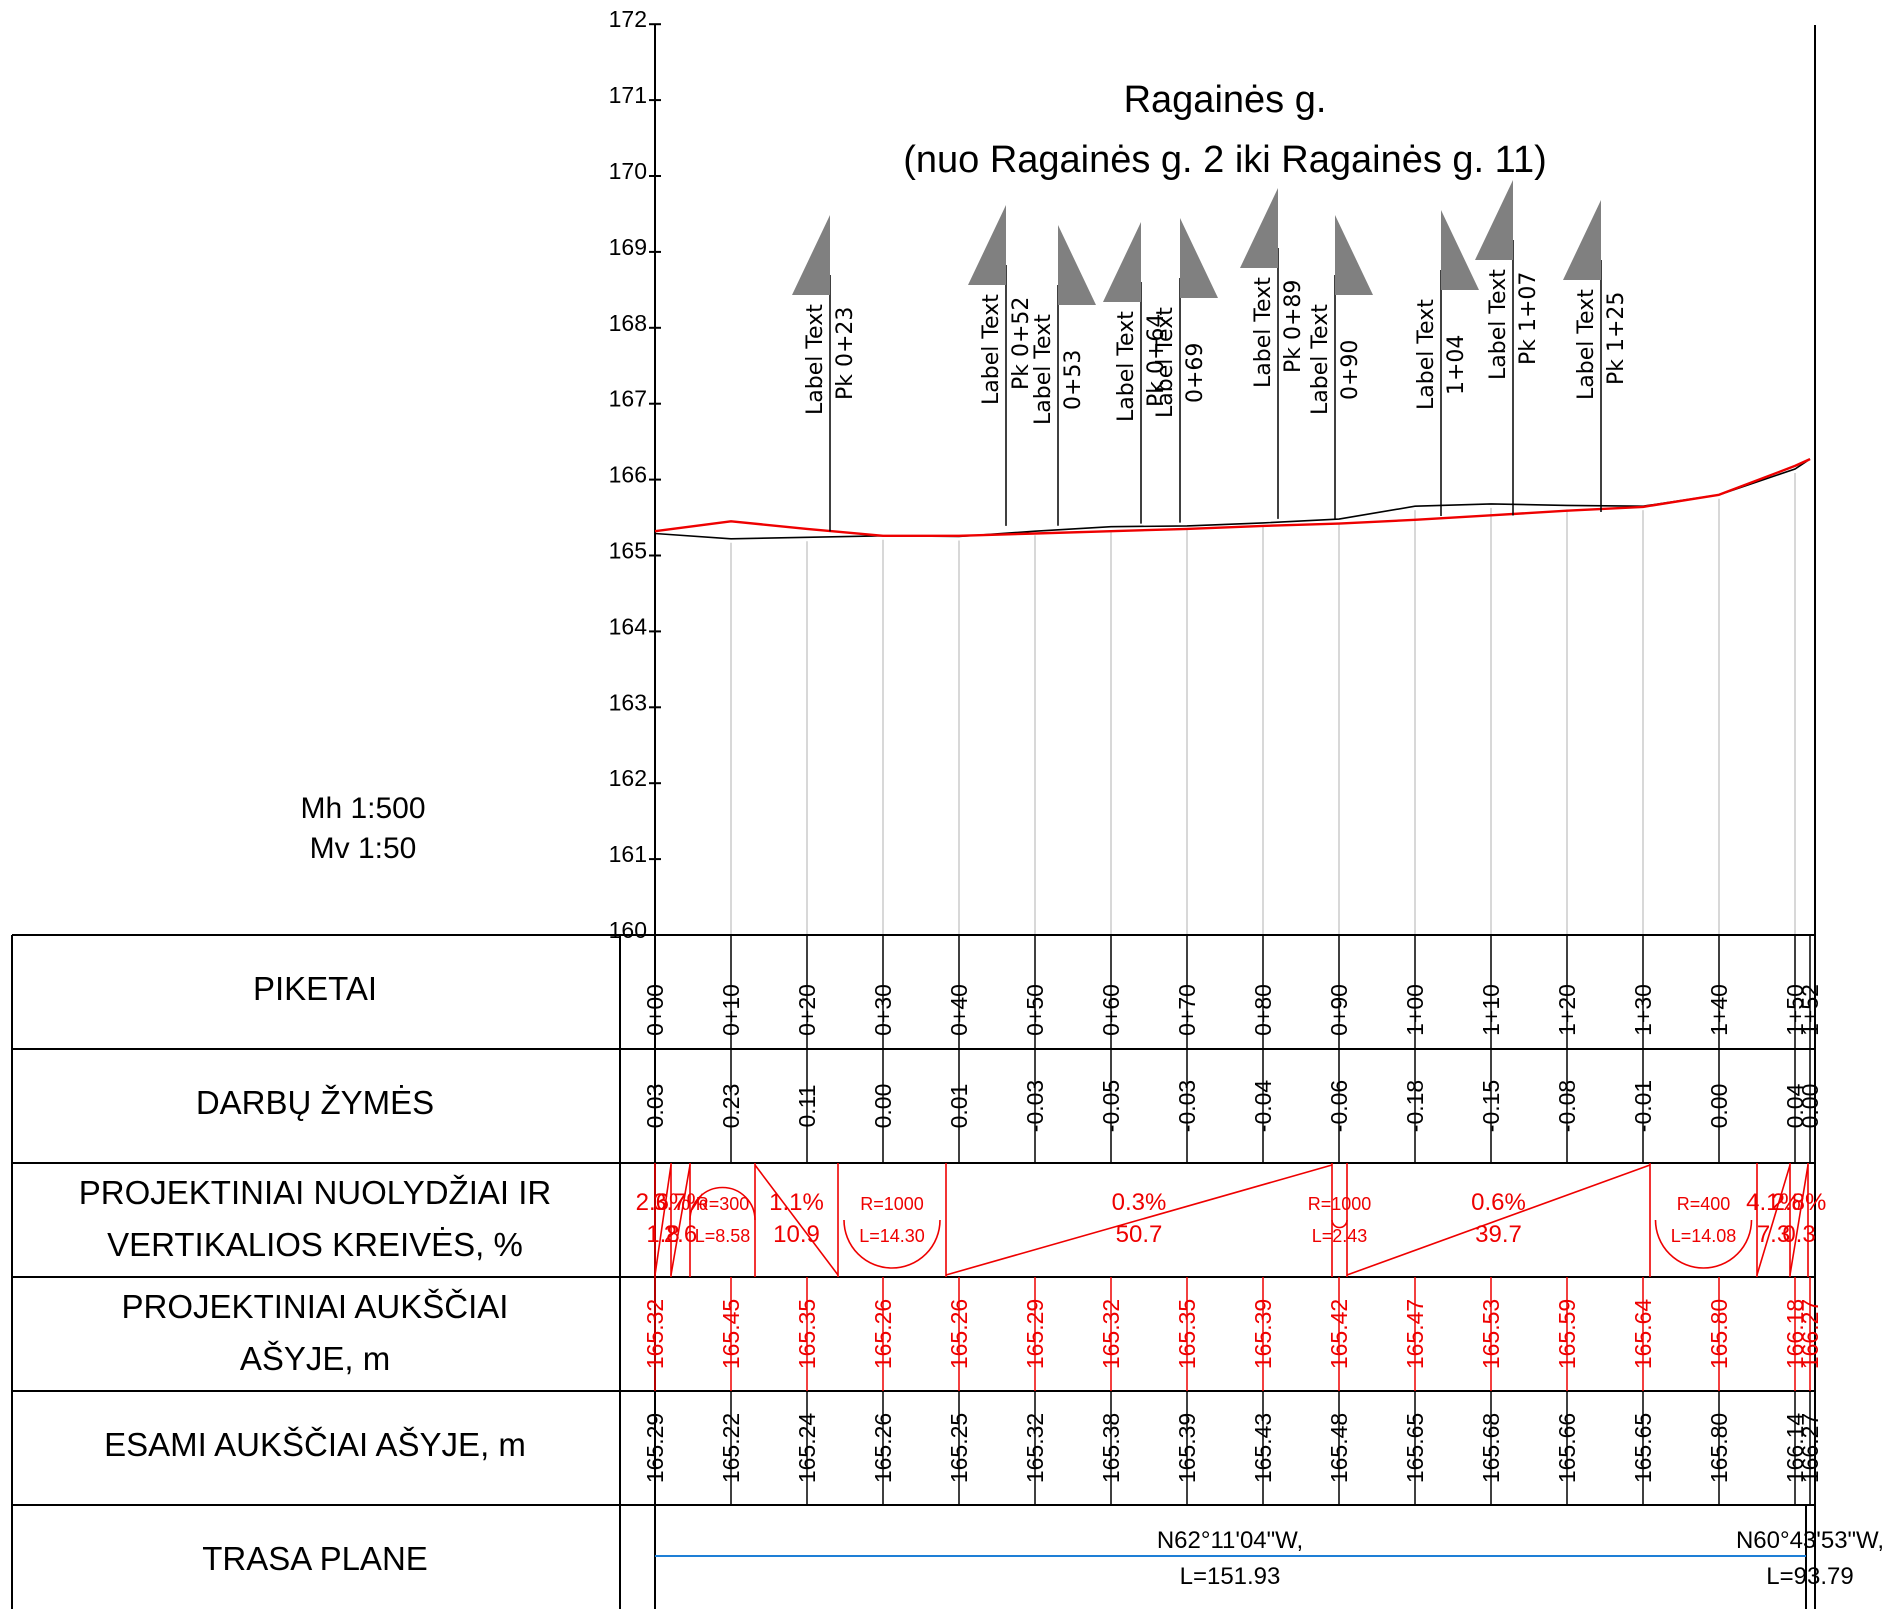 This screenshot has width=1894, height=1609. What do you see at coordinates (1339, 1334) in the screenshot?
I see `proj-aukst-value: 165.42` at bounding box center [1339, 1334].